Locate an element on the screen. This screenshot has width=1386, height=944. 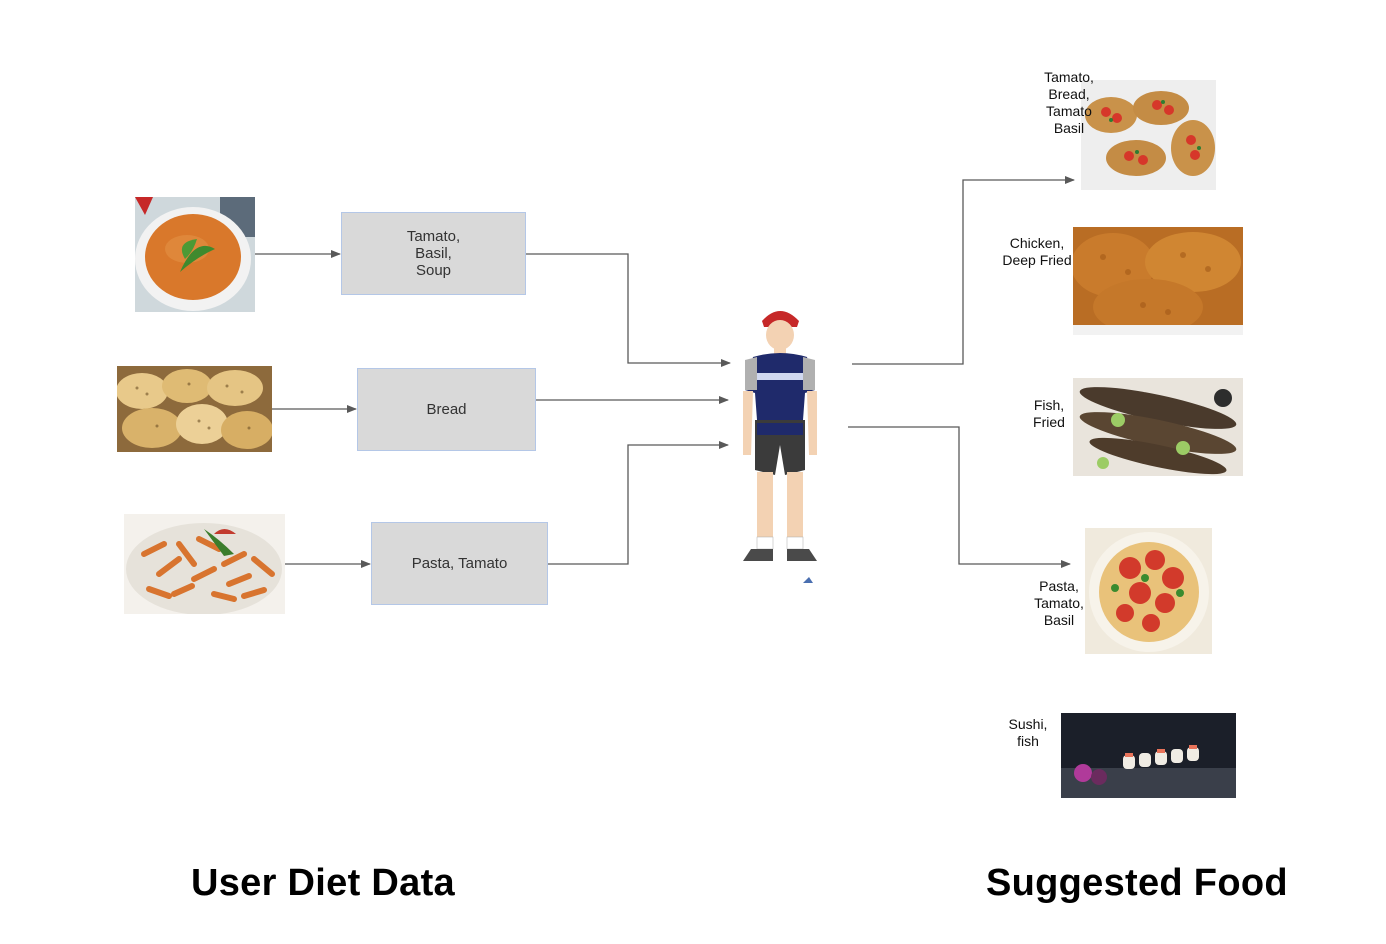
suggestion-label-fish: Fish, Fried is located at coordinates (1049, 413).